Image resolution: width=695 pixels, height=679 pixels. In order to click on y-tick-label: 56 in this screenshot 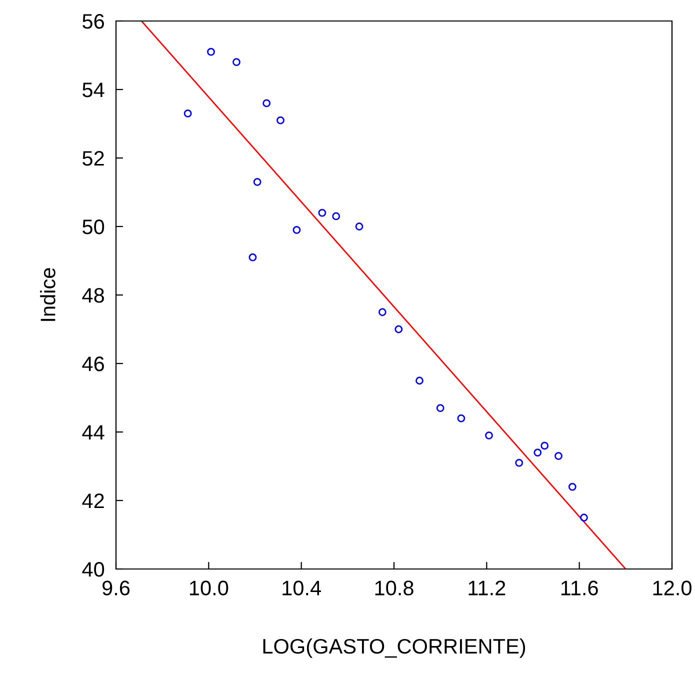, I will do `click(93, 21)`.